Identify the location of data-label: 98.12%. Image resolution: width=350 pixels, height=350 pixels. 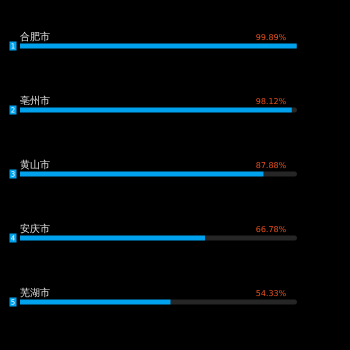
(271, 101).